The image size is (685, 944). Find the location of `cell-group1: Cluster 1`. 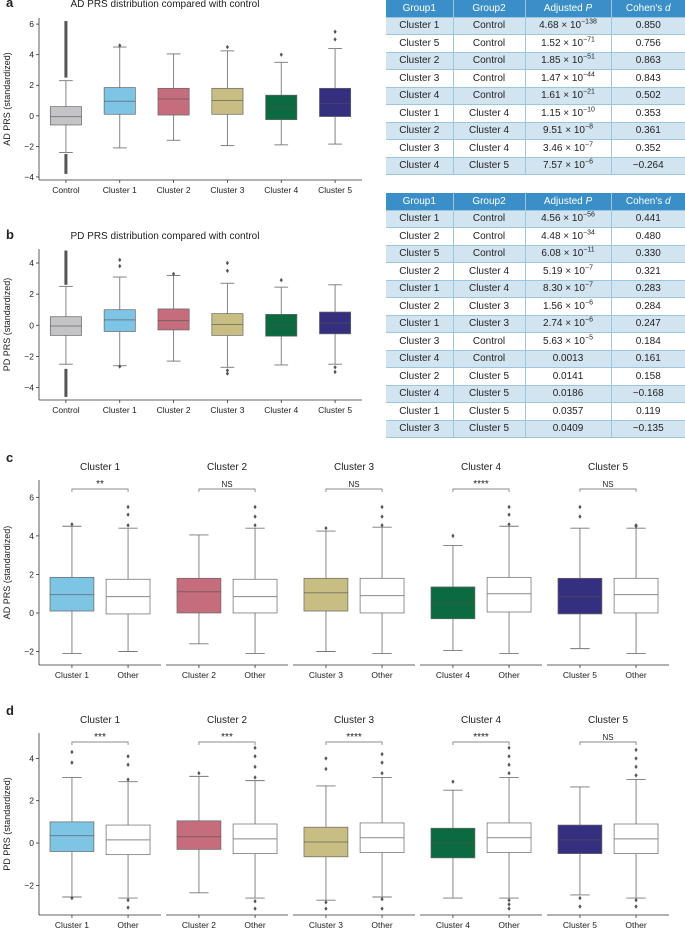

cell-group1: Cluster 1 is located at coordinates (420, 411).